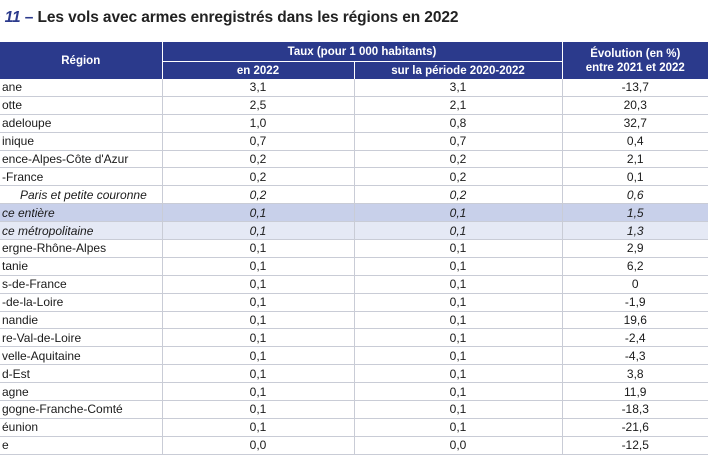 This screenshot has width=712, height=462. What do you see at coordinates (361, 52) in the screenshot?
I see `header-taux-group: Taux (pour 1 000 habitants)` at bounding box center [361, 52].